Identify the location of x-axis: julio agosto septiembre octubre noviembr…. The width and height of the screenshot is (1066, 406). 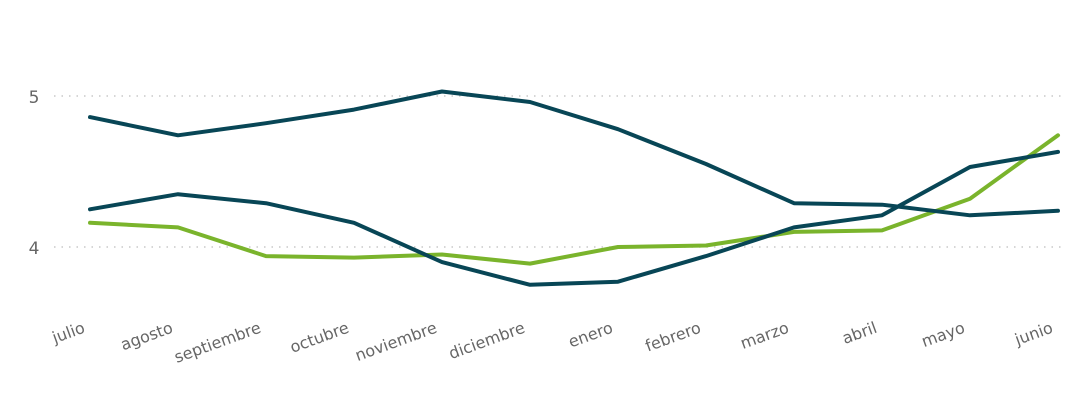
(552, 342).